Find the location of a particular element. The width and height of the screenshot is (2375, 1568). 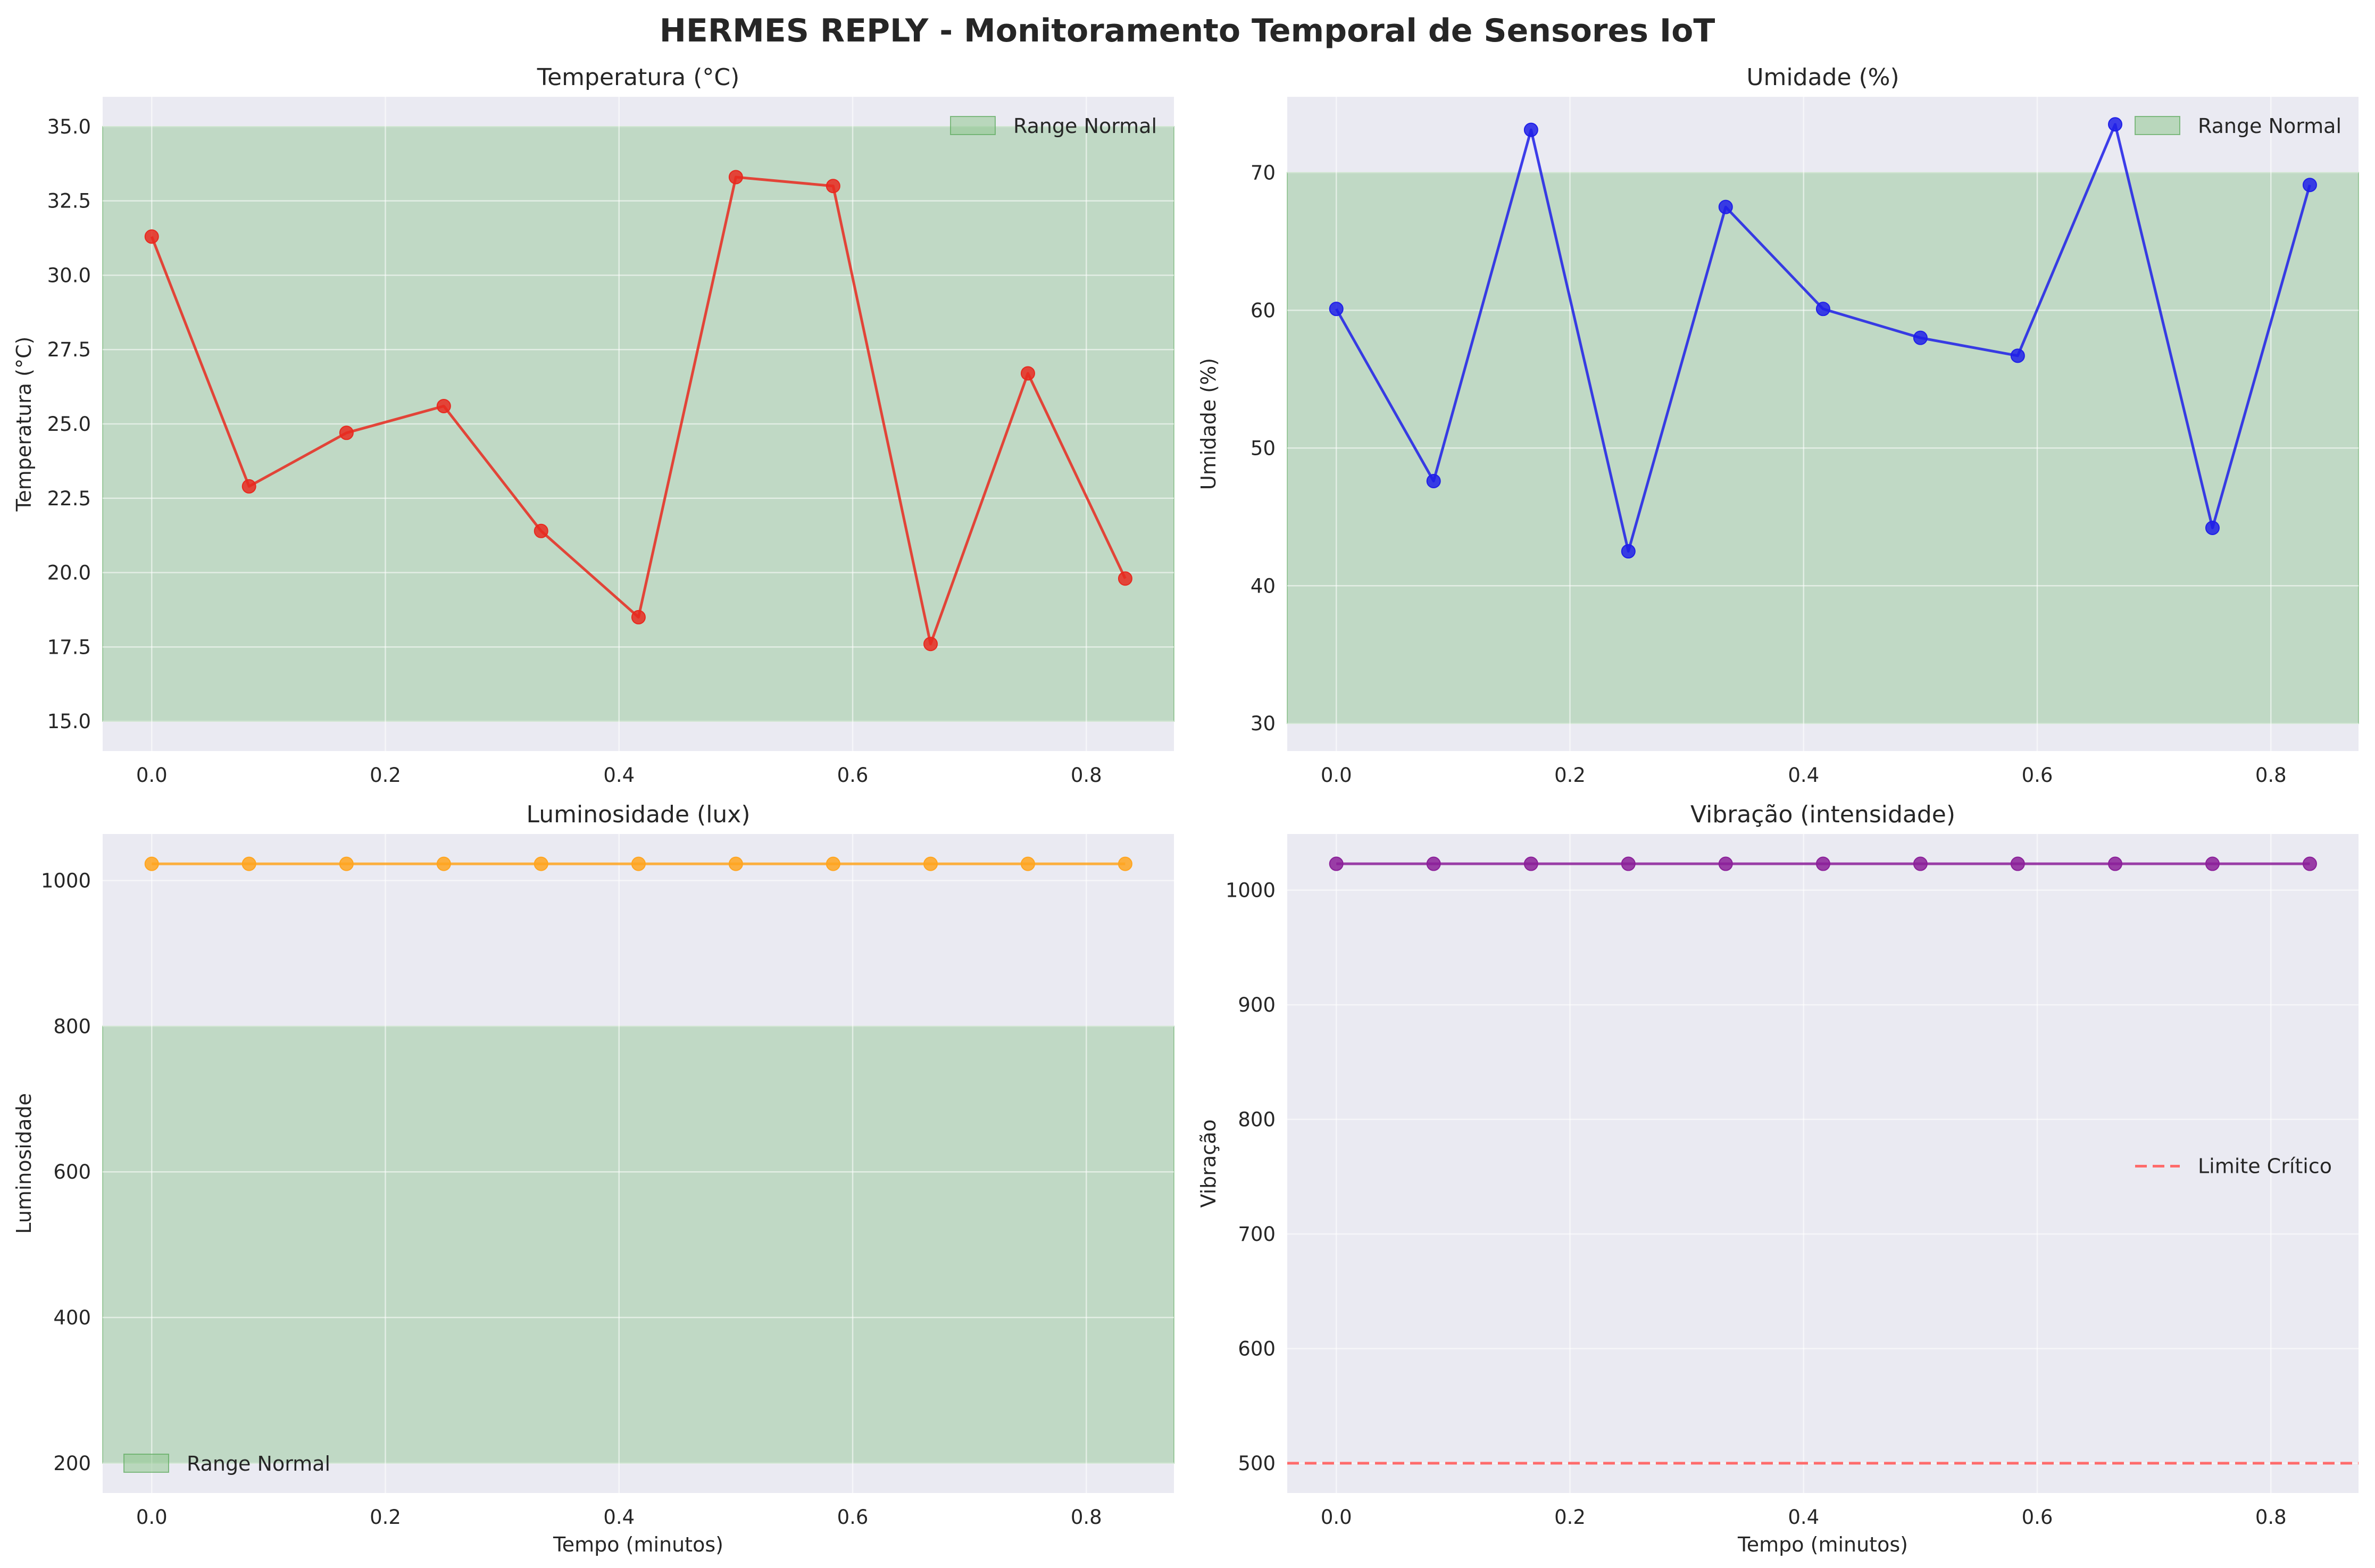

y-tick-label: 27.5 is located at coordinates (69, 349).